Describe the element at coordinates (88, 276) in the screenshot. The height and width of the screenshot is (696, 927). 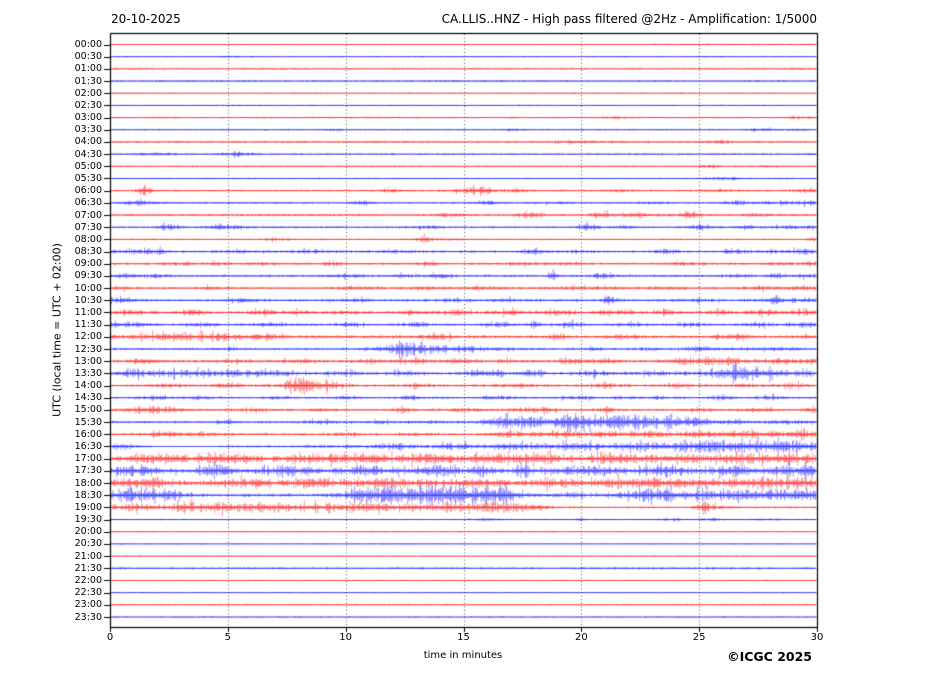
I see `y-tick-label: 09:30` at that location.